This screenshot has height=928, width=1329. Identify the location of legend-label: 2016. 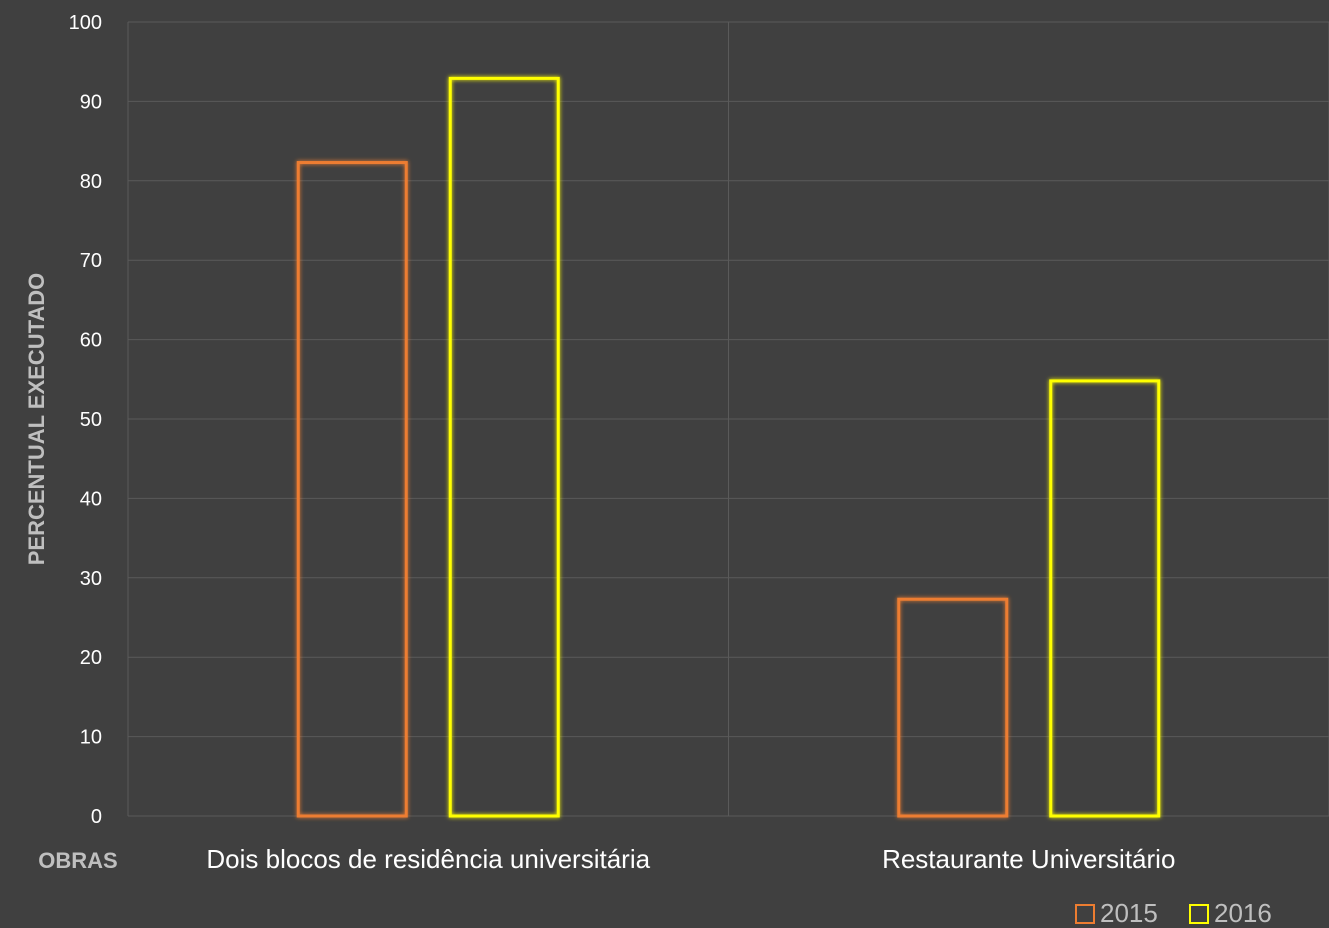
(1243, 913).